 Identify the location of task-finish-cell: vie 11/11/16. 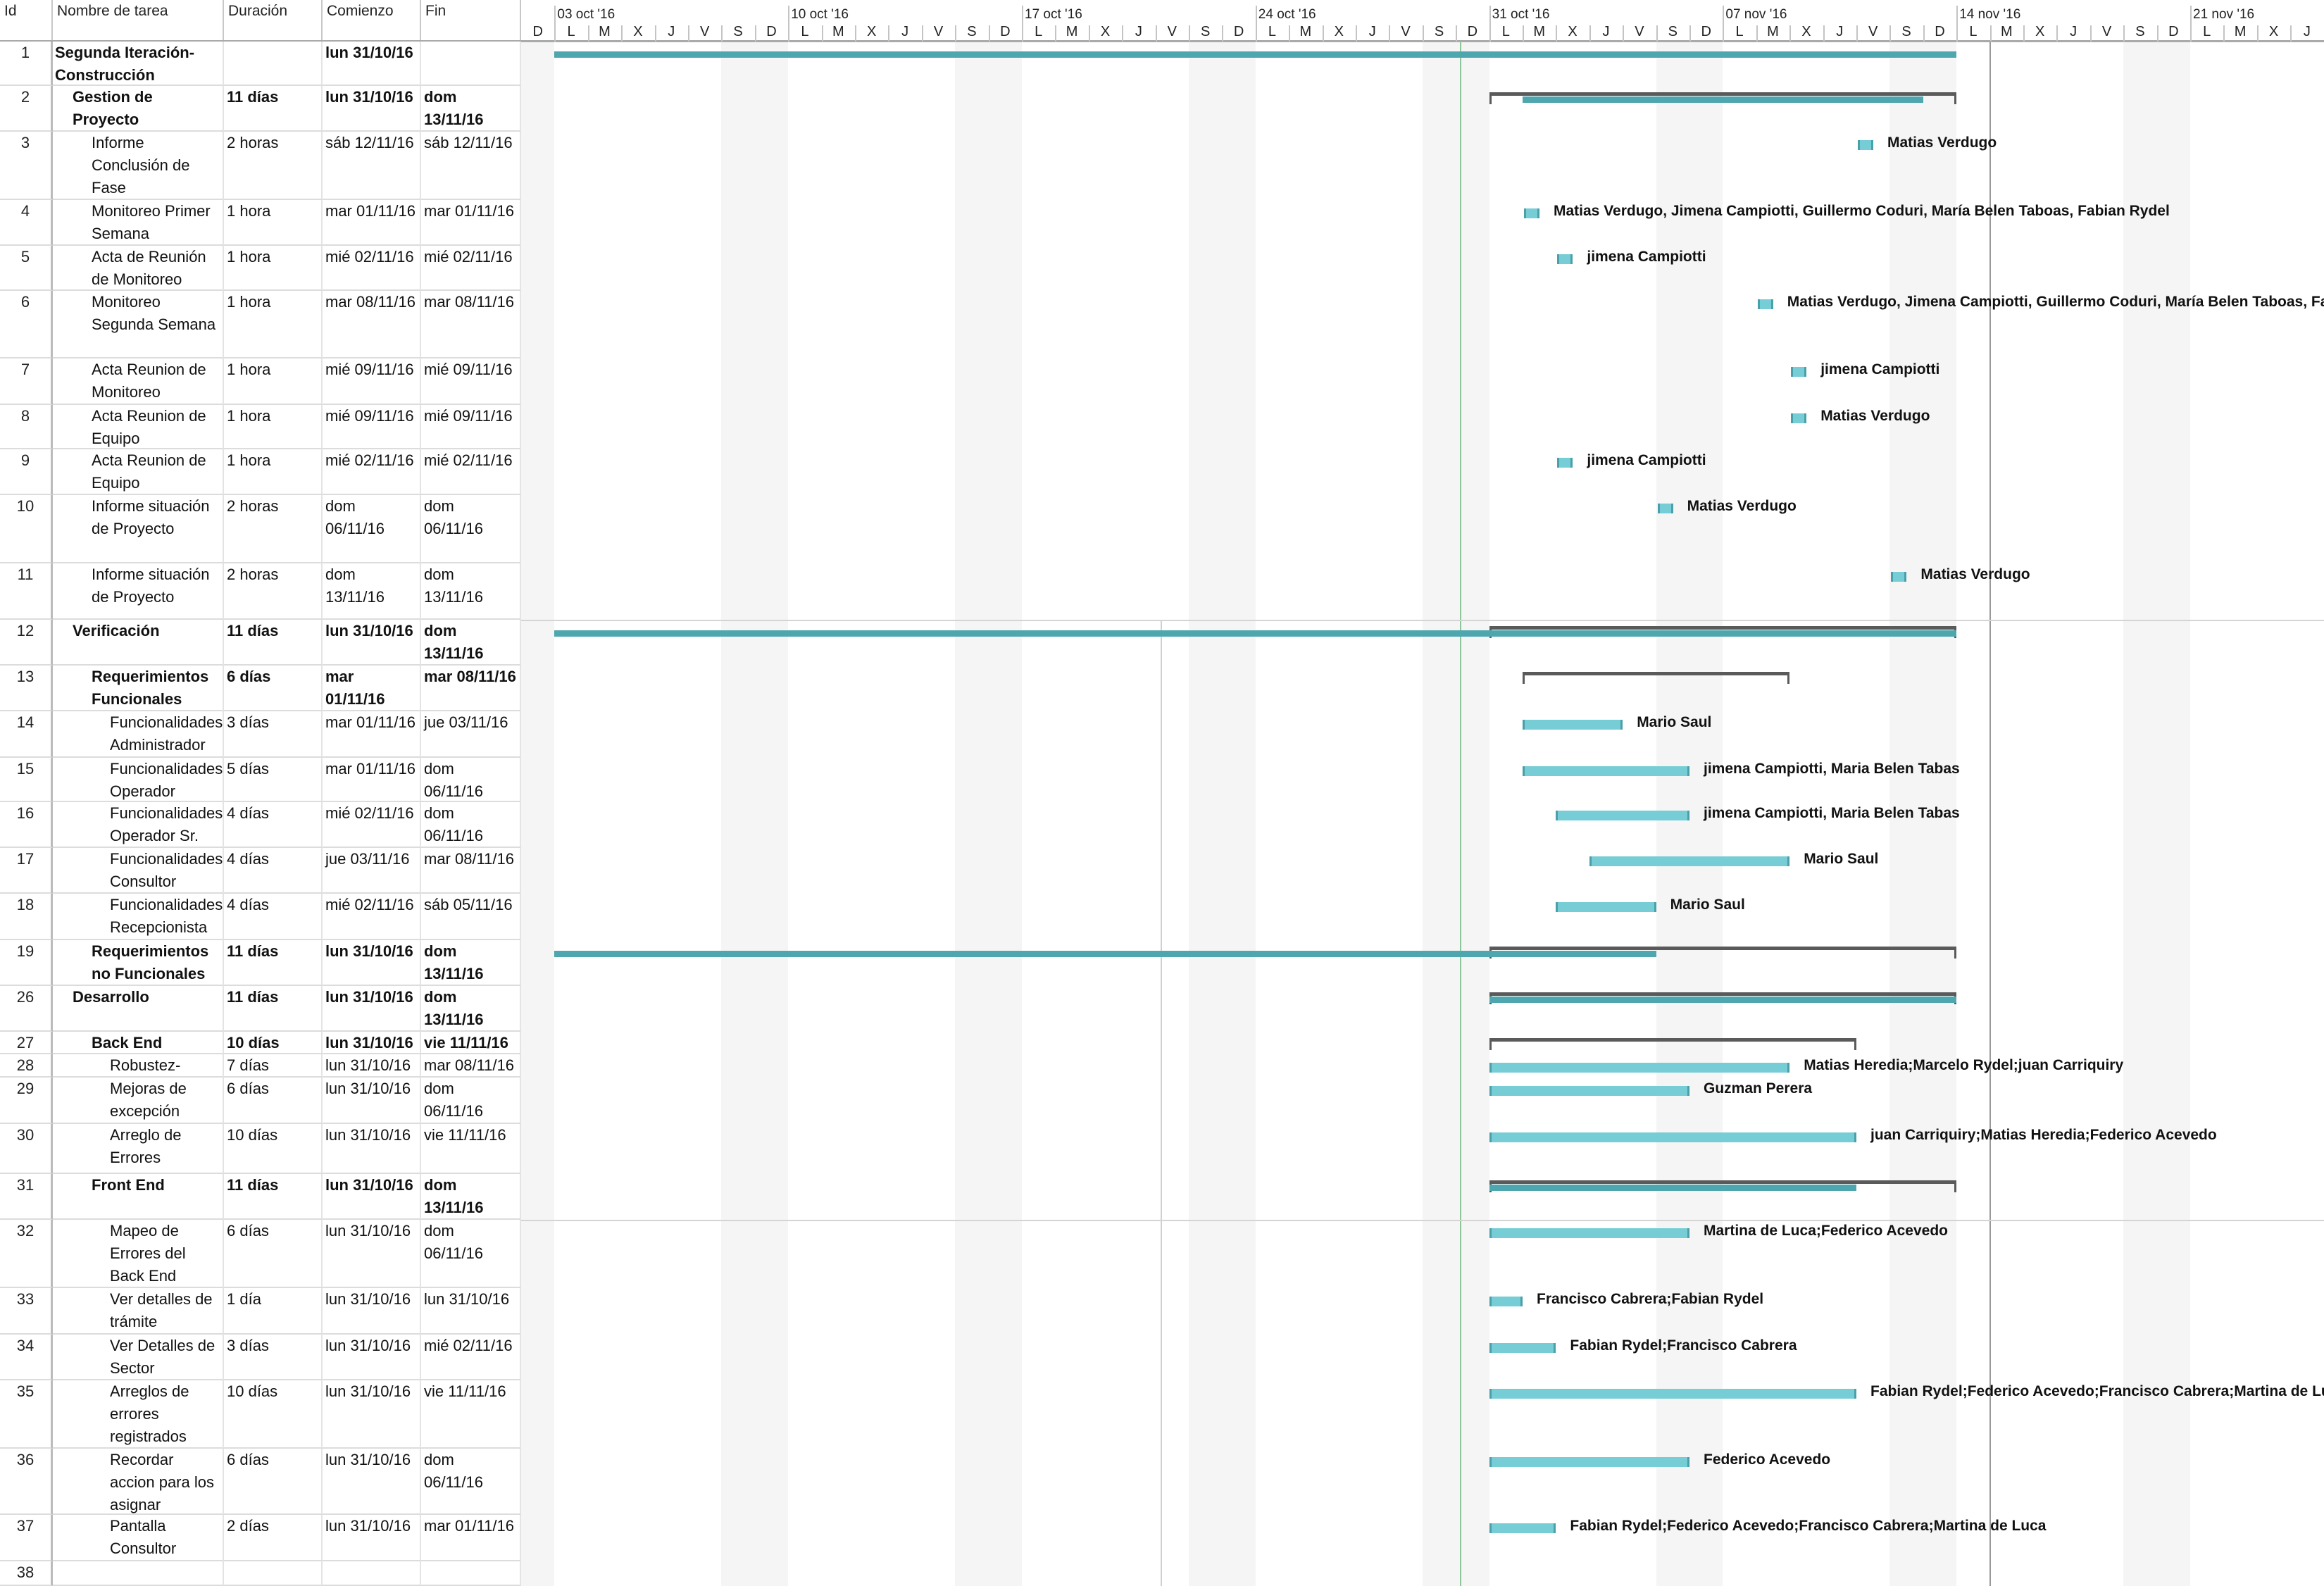
(471, 1149).